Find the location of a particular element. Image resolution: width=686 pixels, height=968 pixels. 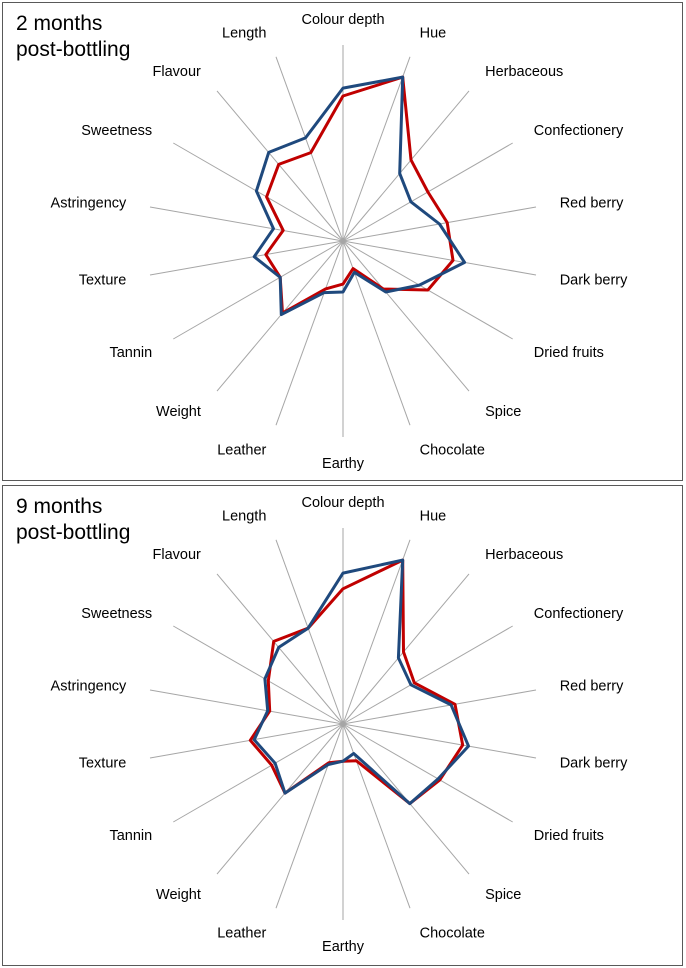

axis-label: Red berry is located at coordinates (592, 687).